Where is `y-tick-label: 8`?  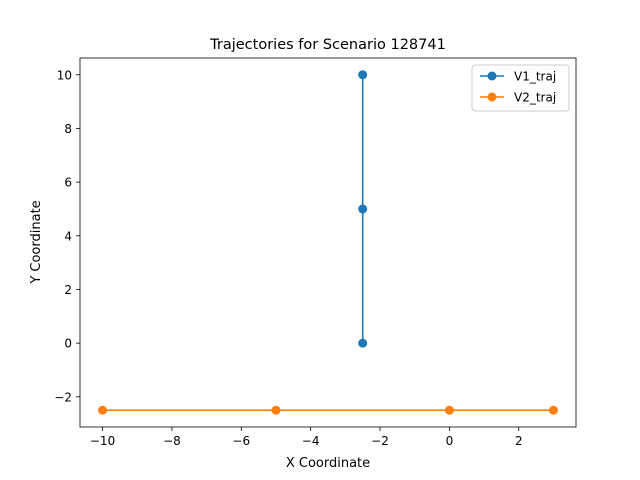
y-tick-label: 8 is located at coordinates (68, 129).